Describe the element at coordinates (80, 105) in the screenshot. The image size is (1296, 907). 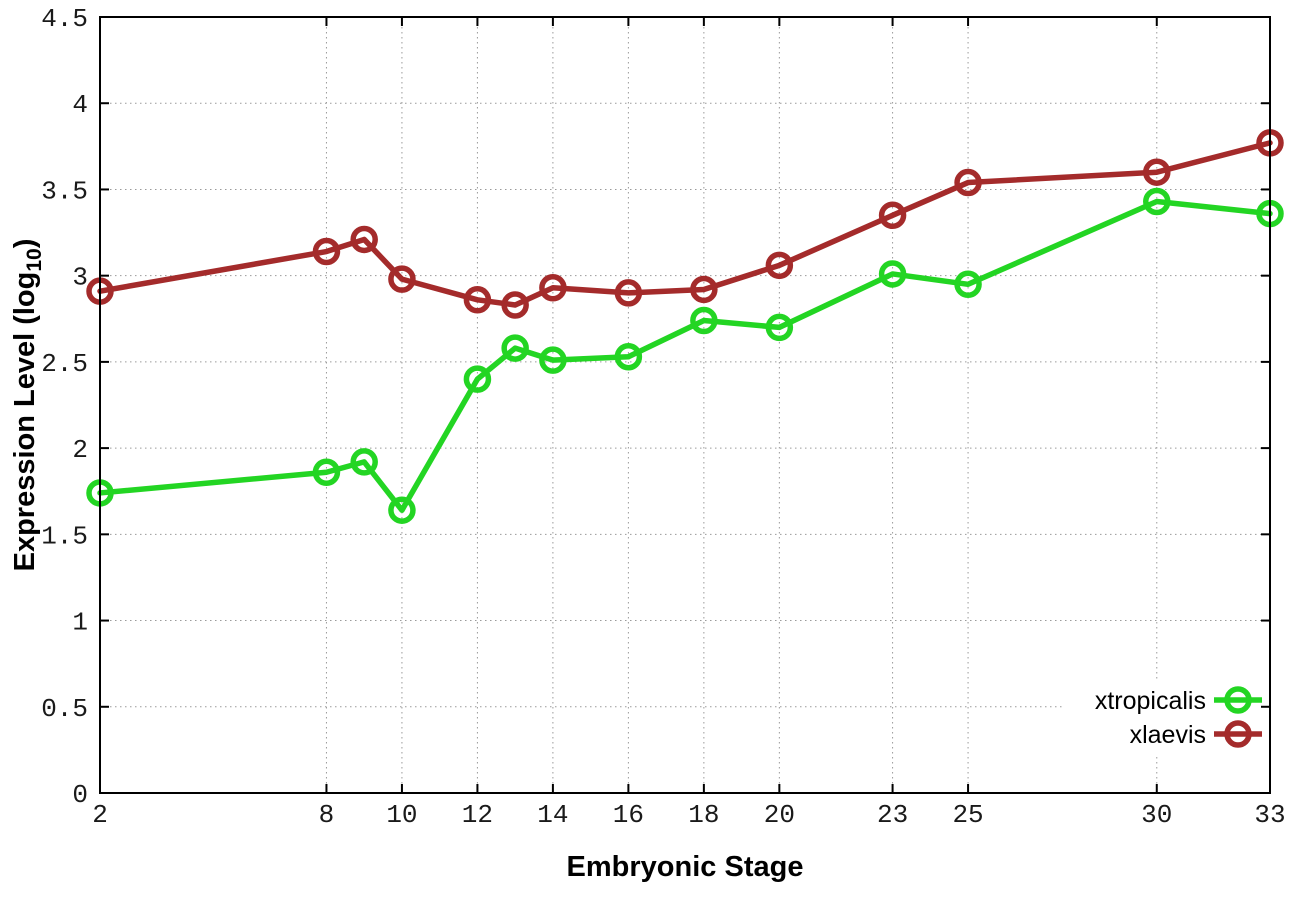
I see `y-tick-label: 4` at that location.